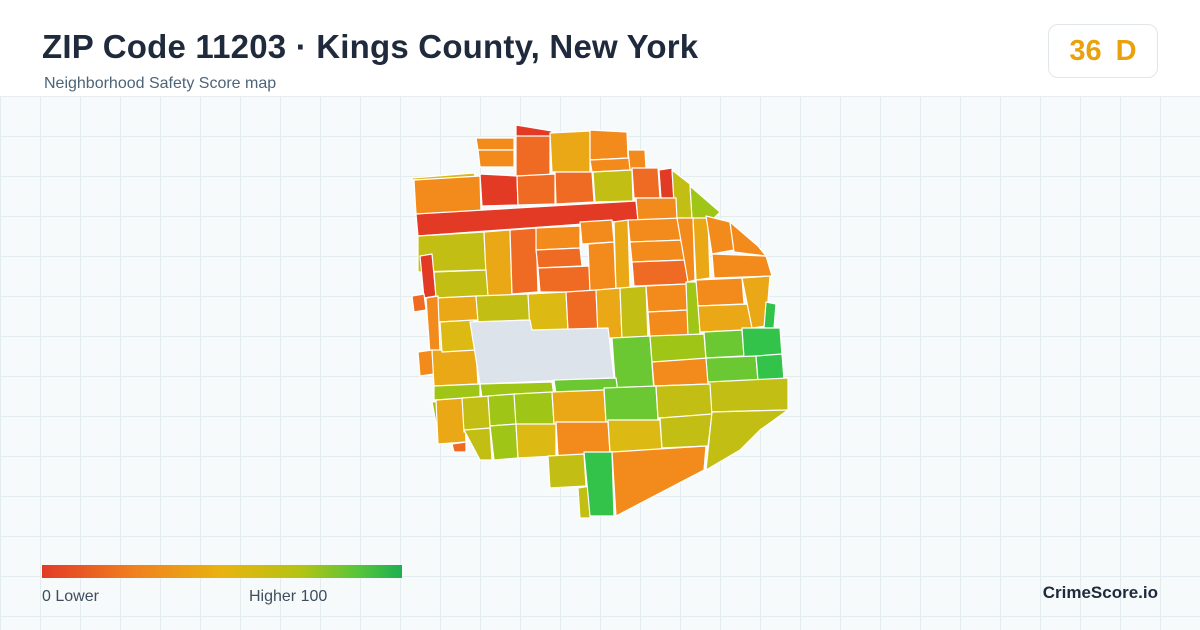 The width and height of the screenshot is (1200, 630). Describe the element at coordinates (542, 352) in the screenshot. I see `park-area` at that location.